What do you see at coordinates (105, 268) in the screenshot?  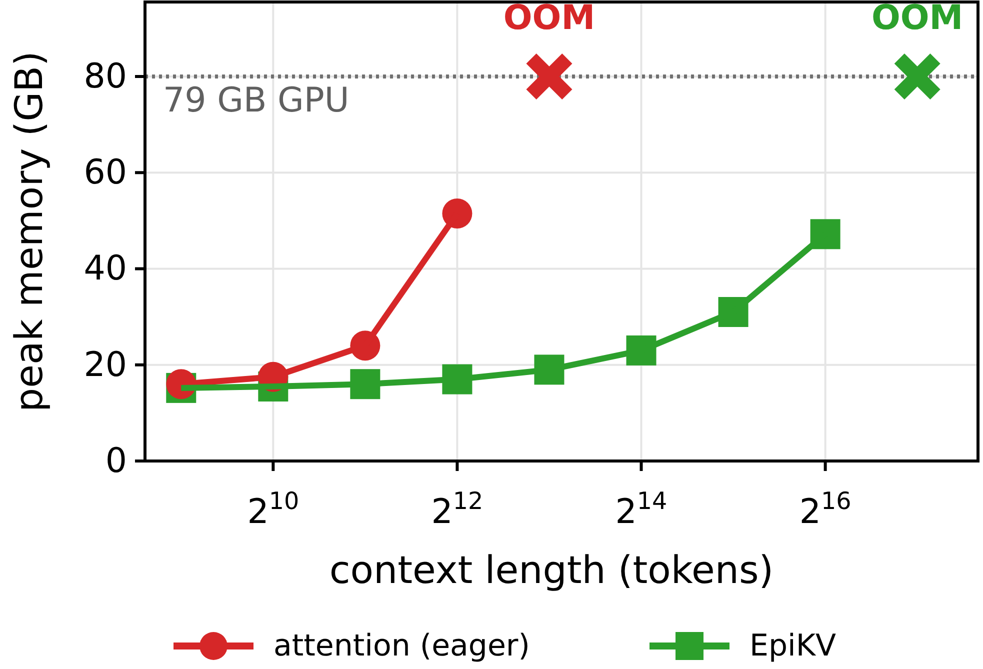 I see `y-tick-label: 40` at bounding box center [105, 268].